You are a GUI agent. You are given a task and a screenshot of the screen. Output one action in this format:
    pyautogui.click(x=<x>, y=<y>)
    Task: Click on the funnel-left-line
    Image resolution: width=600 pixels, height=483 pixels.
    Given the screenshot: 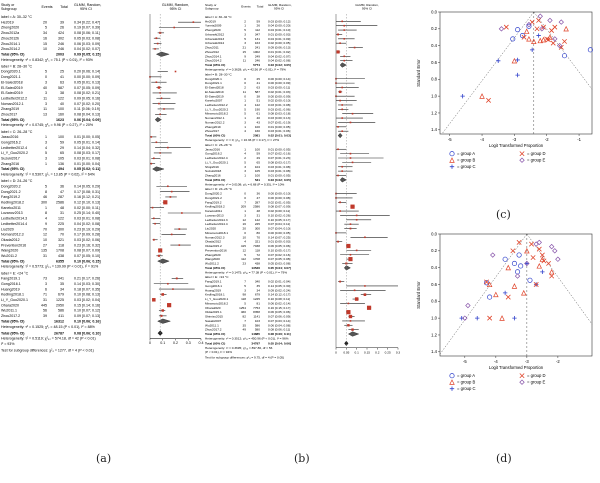 What is the action you would take?
    pyautogui.click(x=487, y=73)
    